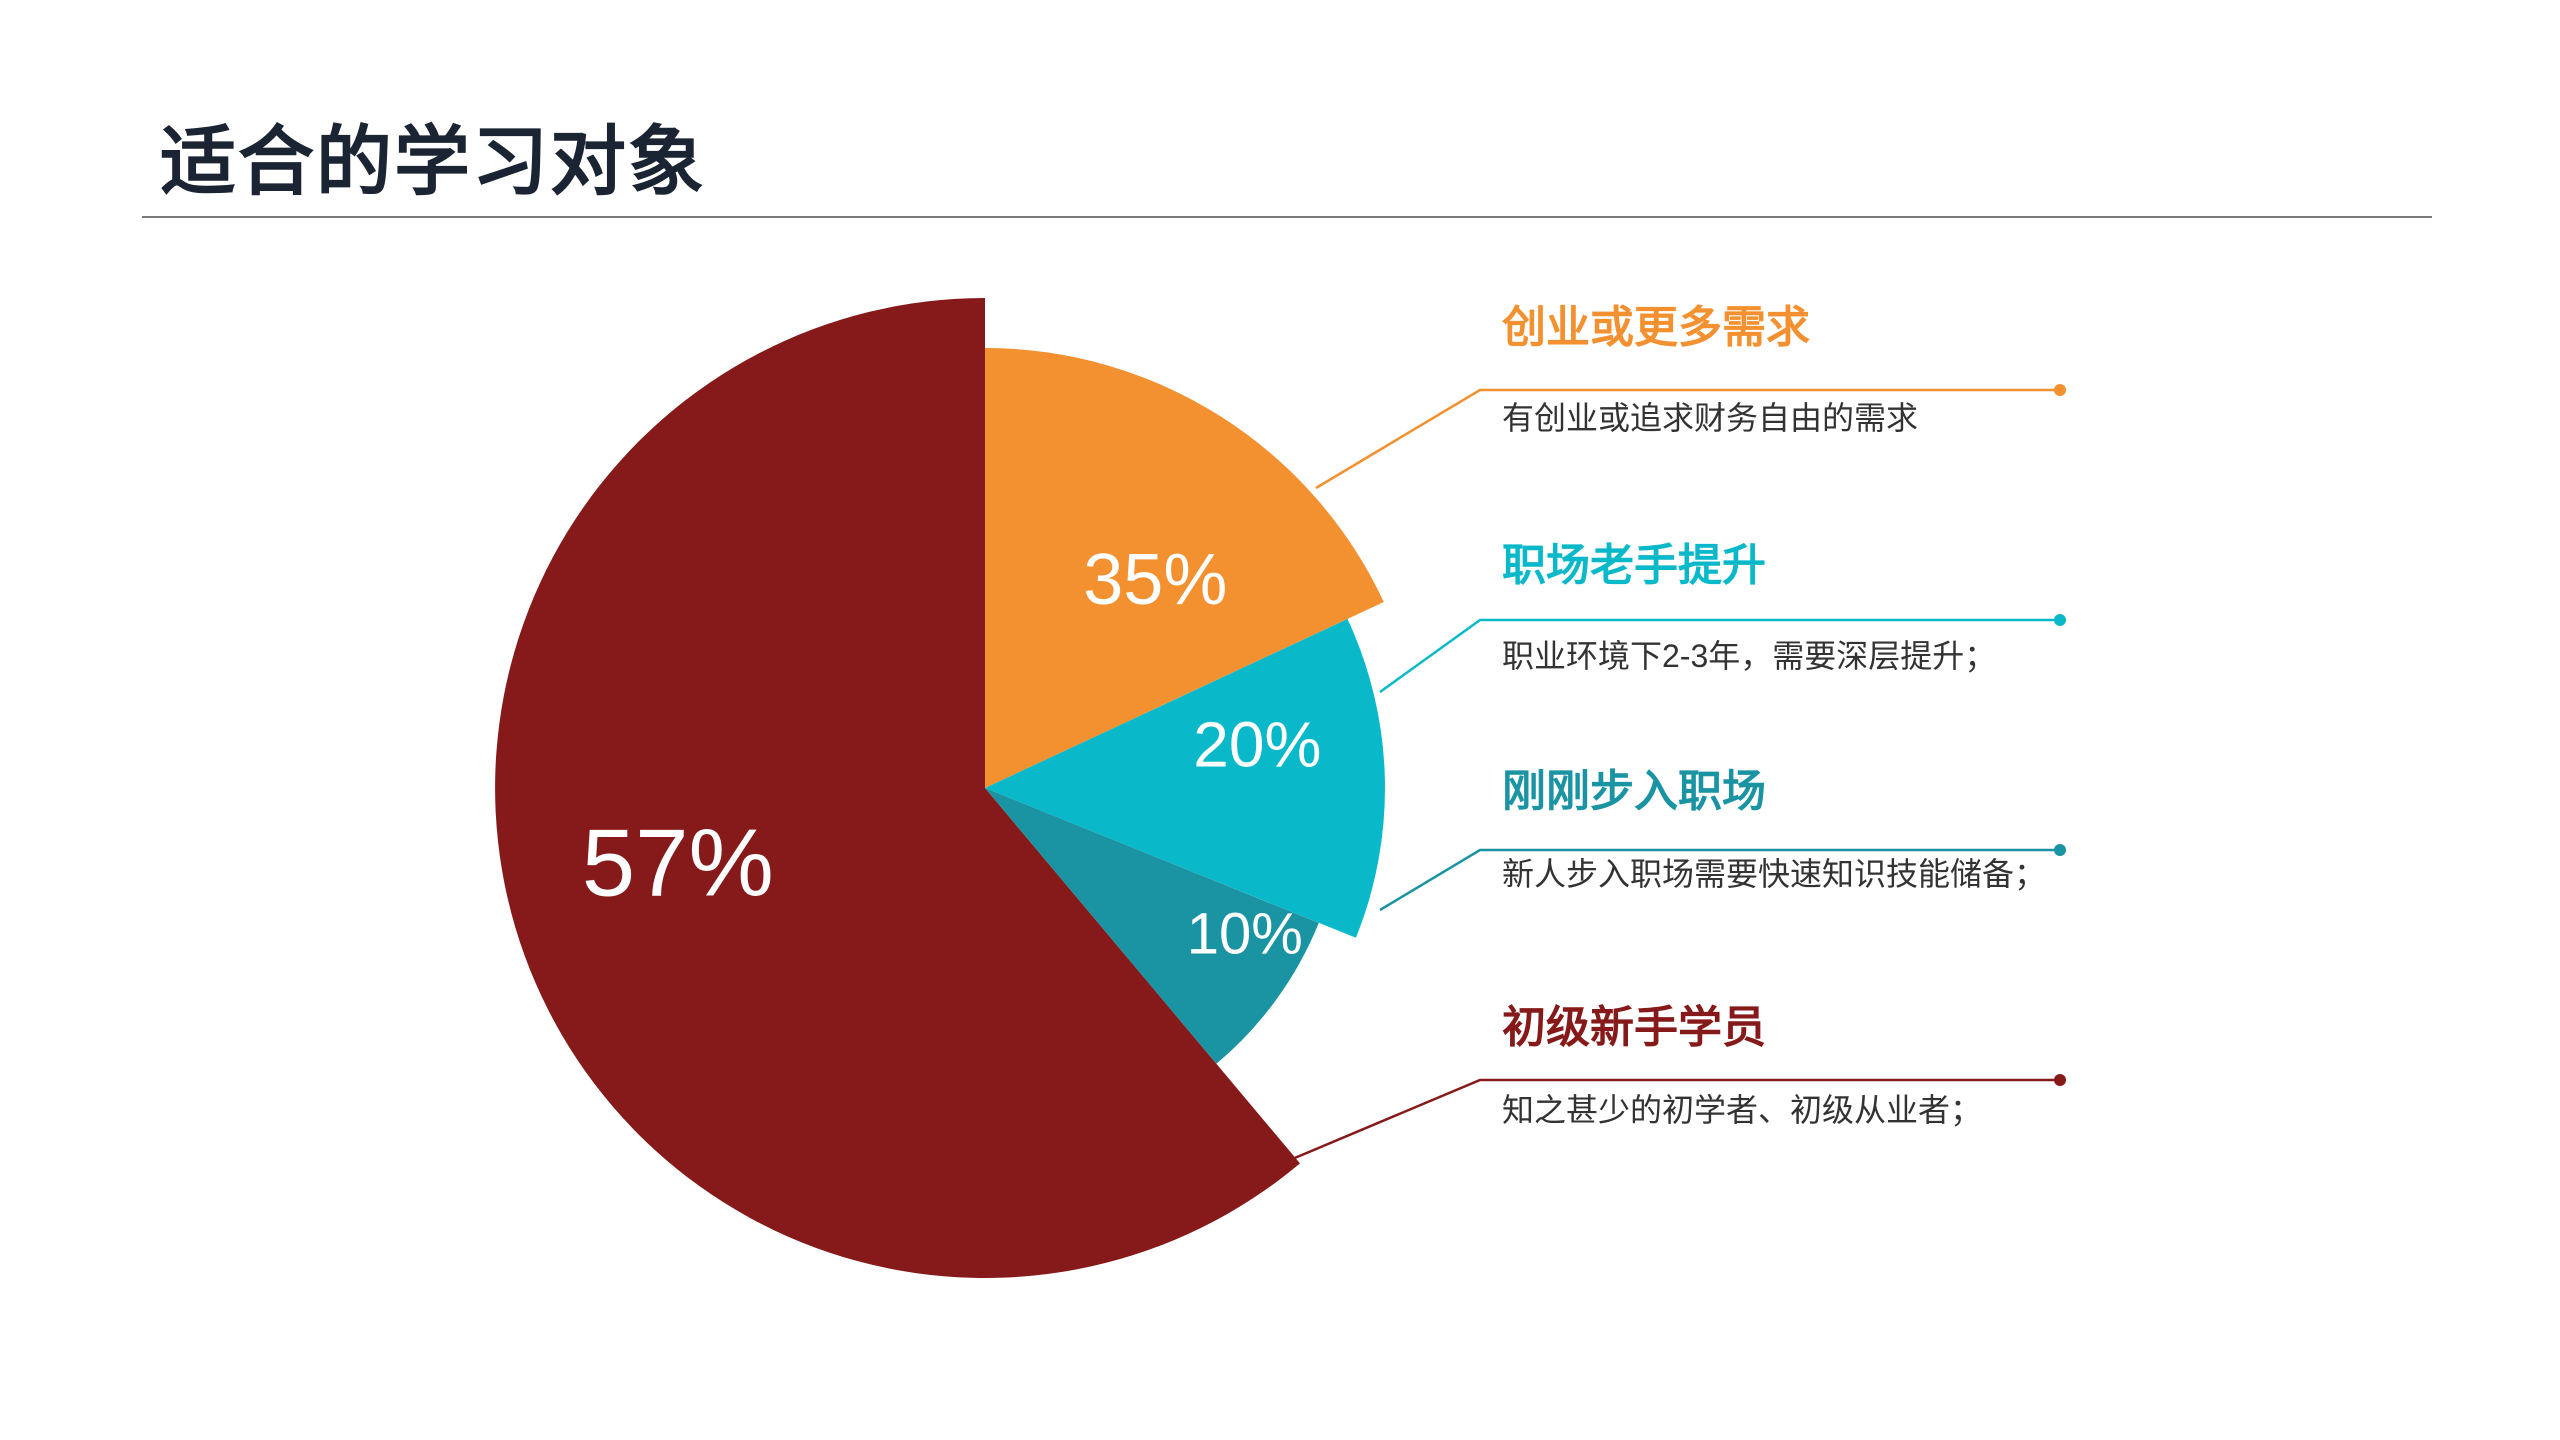  I want to click on legend-item-newcomer: 刚刚步入职场 新人步入职场需要快速知识技能储备；, so click(1792, 829).